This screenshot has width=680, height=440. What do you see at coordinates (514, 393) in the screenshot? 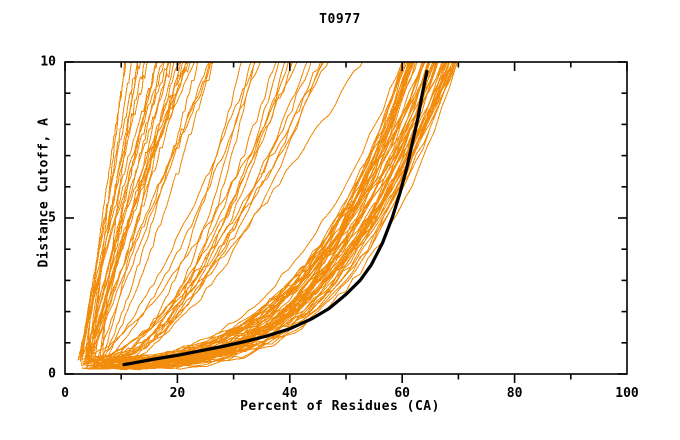
I see `x-tick-label: 80` at bounding box center [514, 393].